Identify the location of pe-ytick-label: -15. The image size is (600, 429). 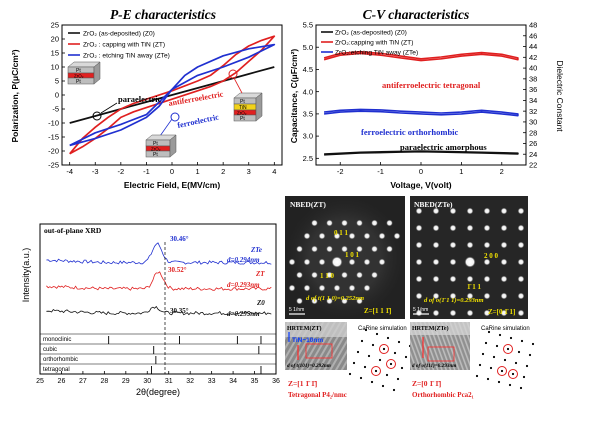
(53, 137).